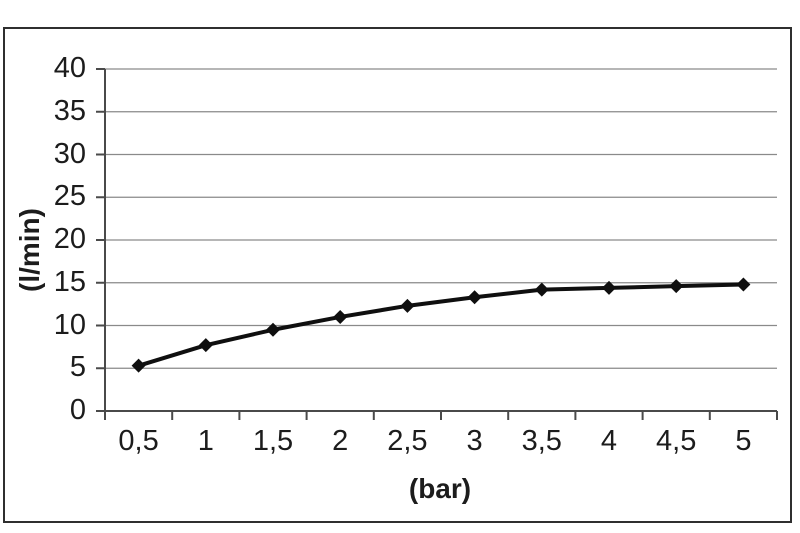 The height and width of the screenshot is (533, 800). What do you see at coordinates (541, 441) in the screenshot?
I see `x-tick-label: 3,5` at bounding box center [541, 441].